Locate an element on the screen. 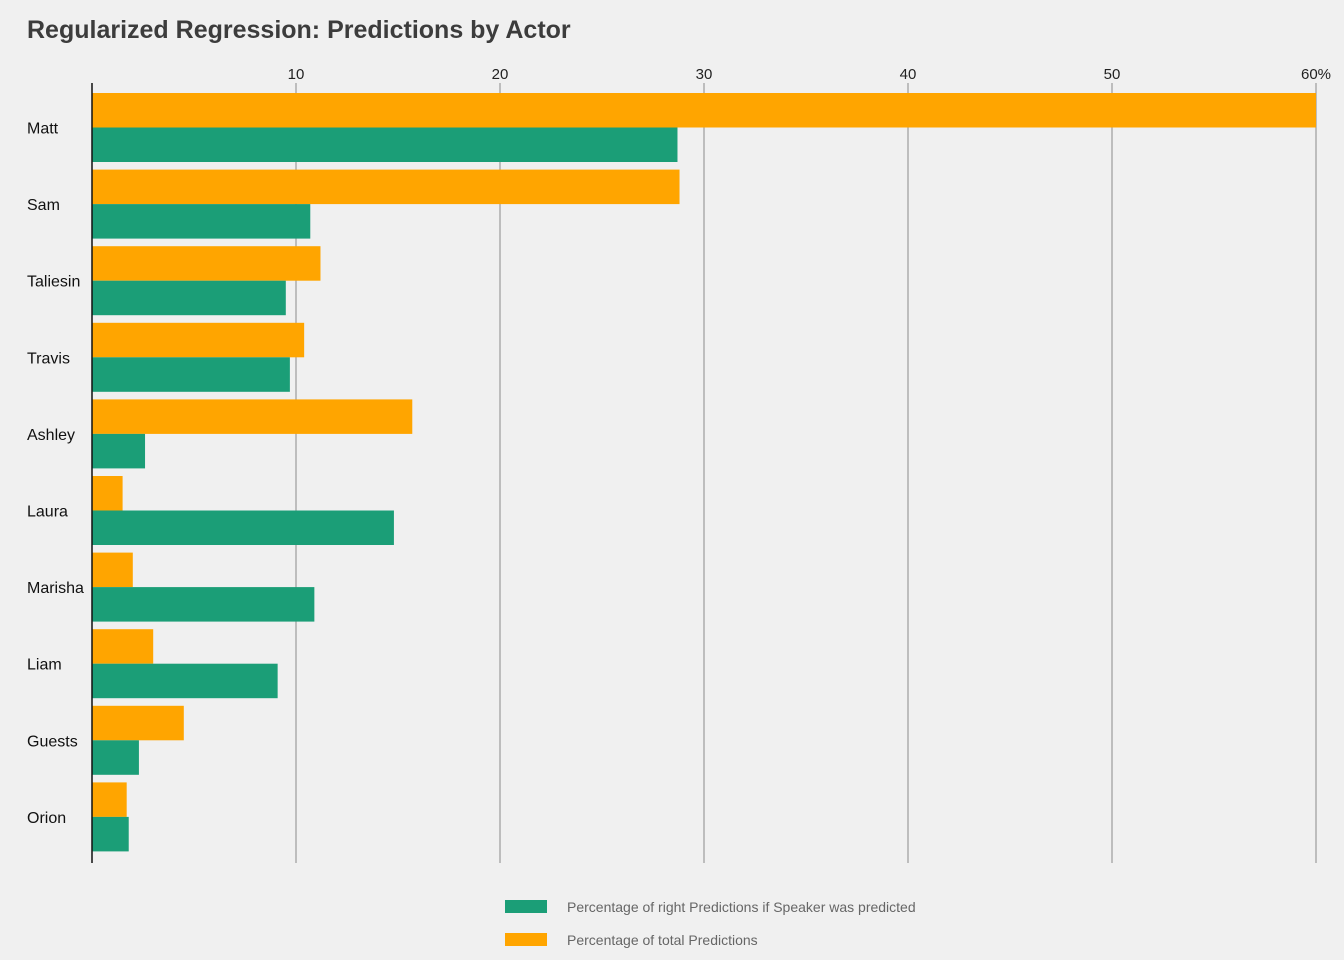 Image resolution: width=1344 pixels, height=960 pixels. category-label: Marisha is located at coordinates (55, 588).